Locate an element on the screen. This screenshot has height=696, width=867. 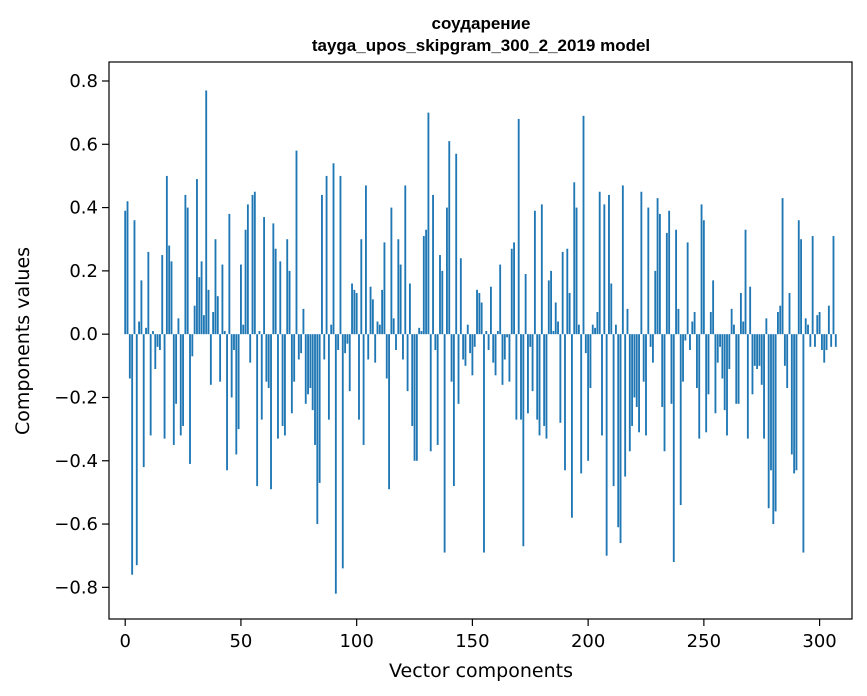
x-tick-label: 0 is located at coordinates (124, 641).